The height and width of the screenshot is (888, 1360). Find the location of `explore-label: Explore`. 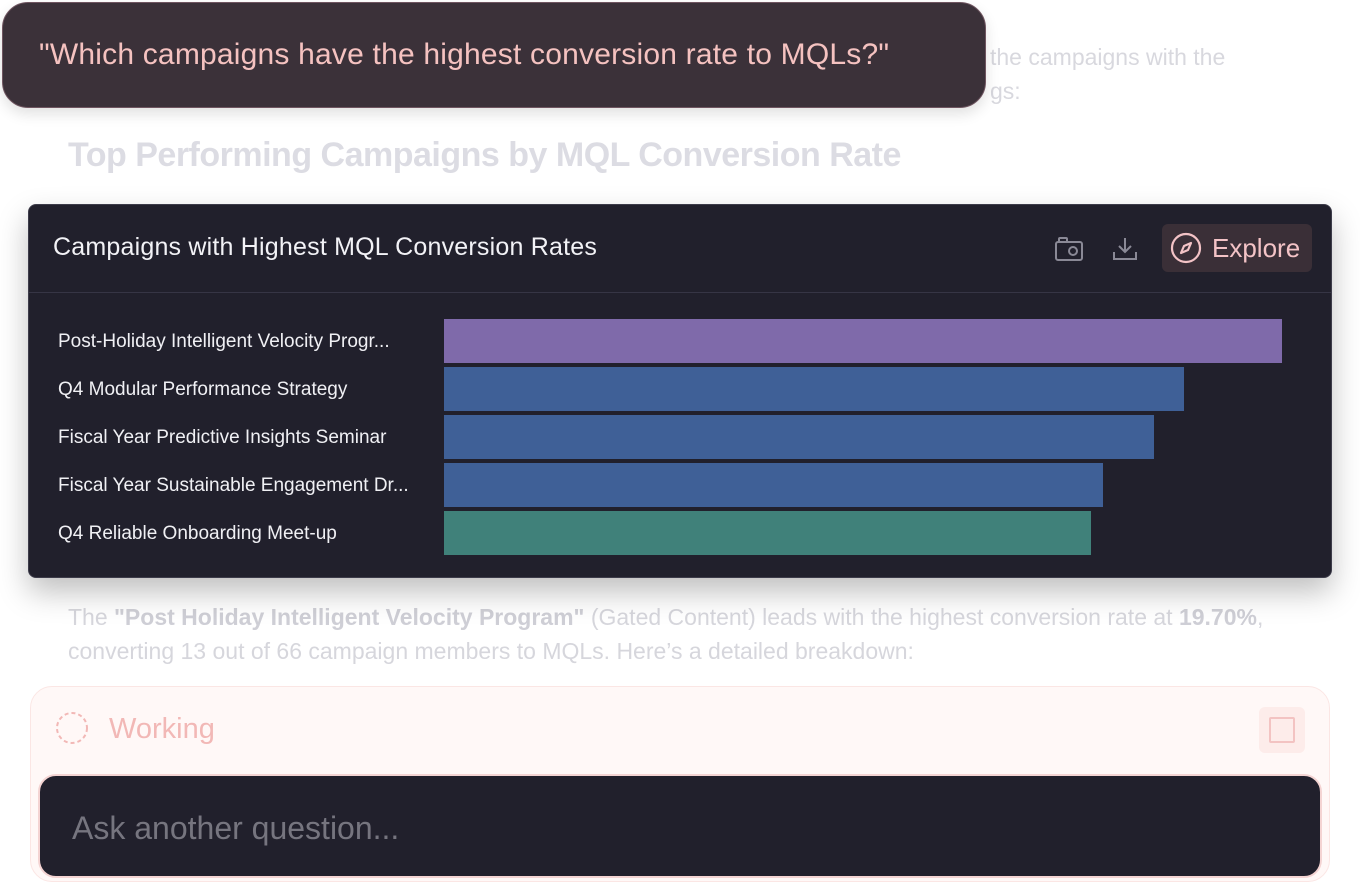

explore-label: Explore is located at coordinates (1256, 247).